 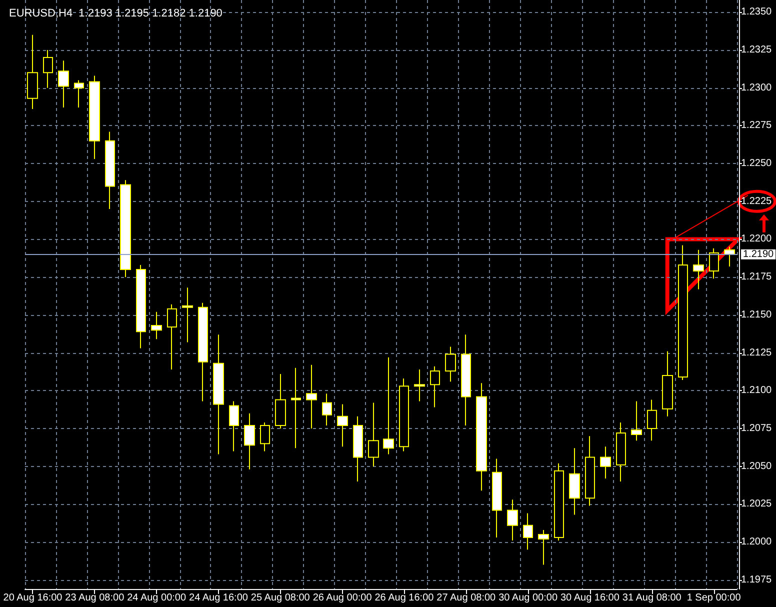 What do you see at coordinates (756, 466) in the screenshot?
I see `y-tick-label: 1.2050` at bounding box center [756, 466].